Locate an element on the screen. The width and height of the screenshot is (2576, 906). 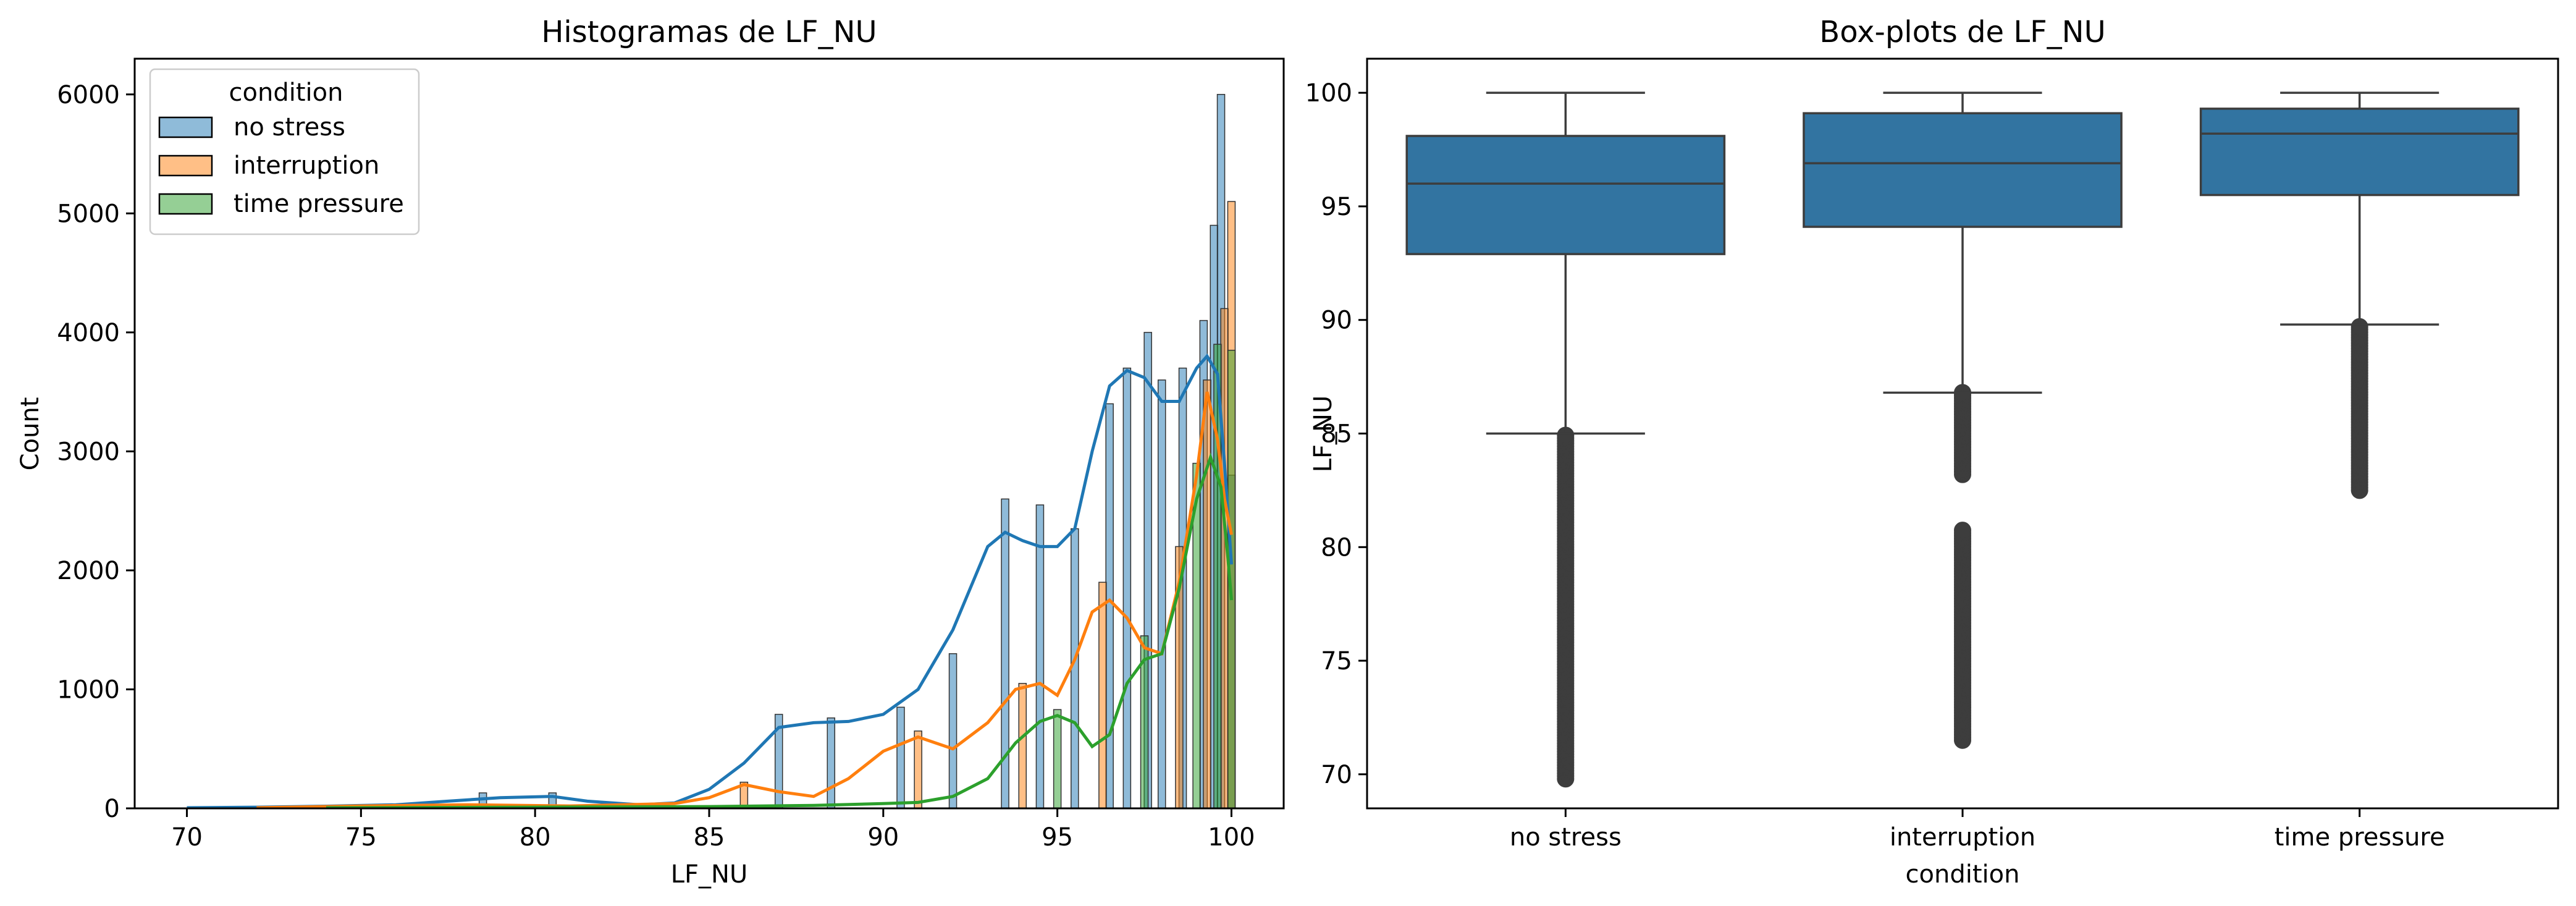
x-tick-label-70: 70 is located at coordinates (187, 837).